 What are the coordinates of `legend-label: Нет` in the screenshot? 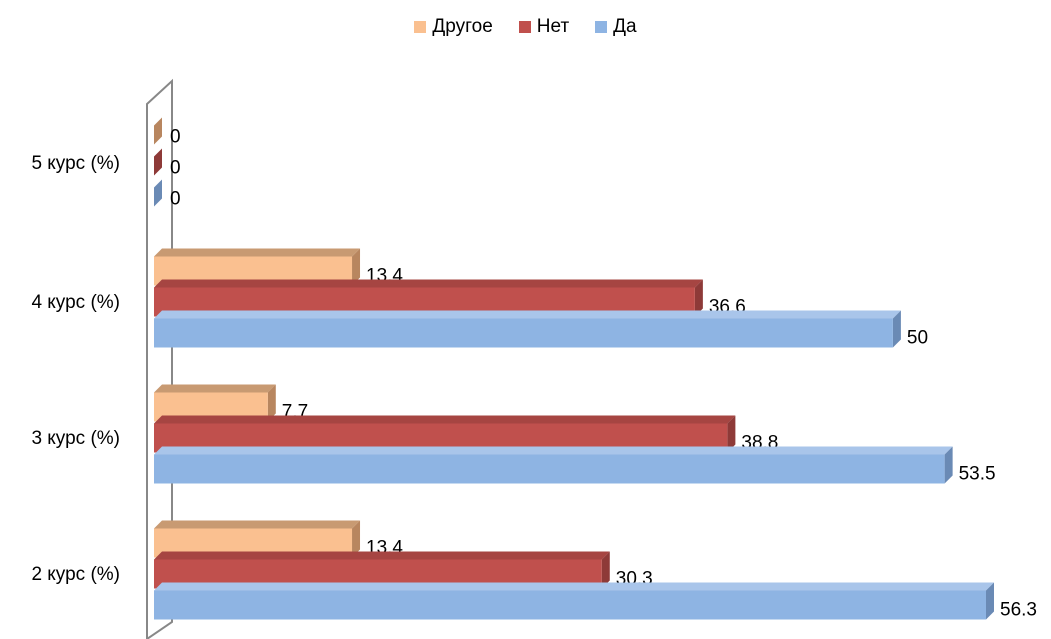 It's located at (553, 26).